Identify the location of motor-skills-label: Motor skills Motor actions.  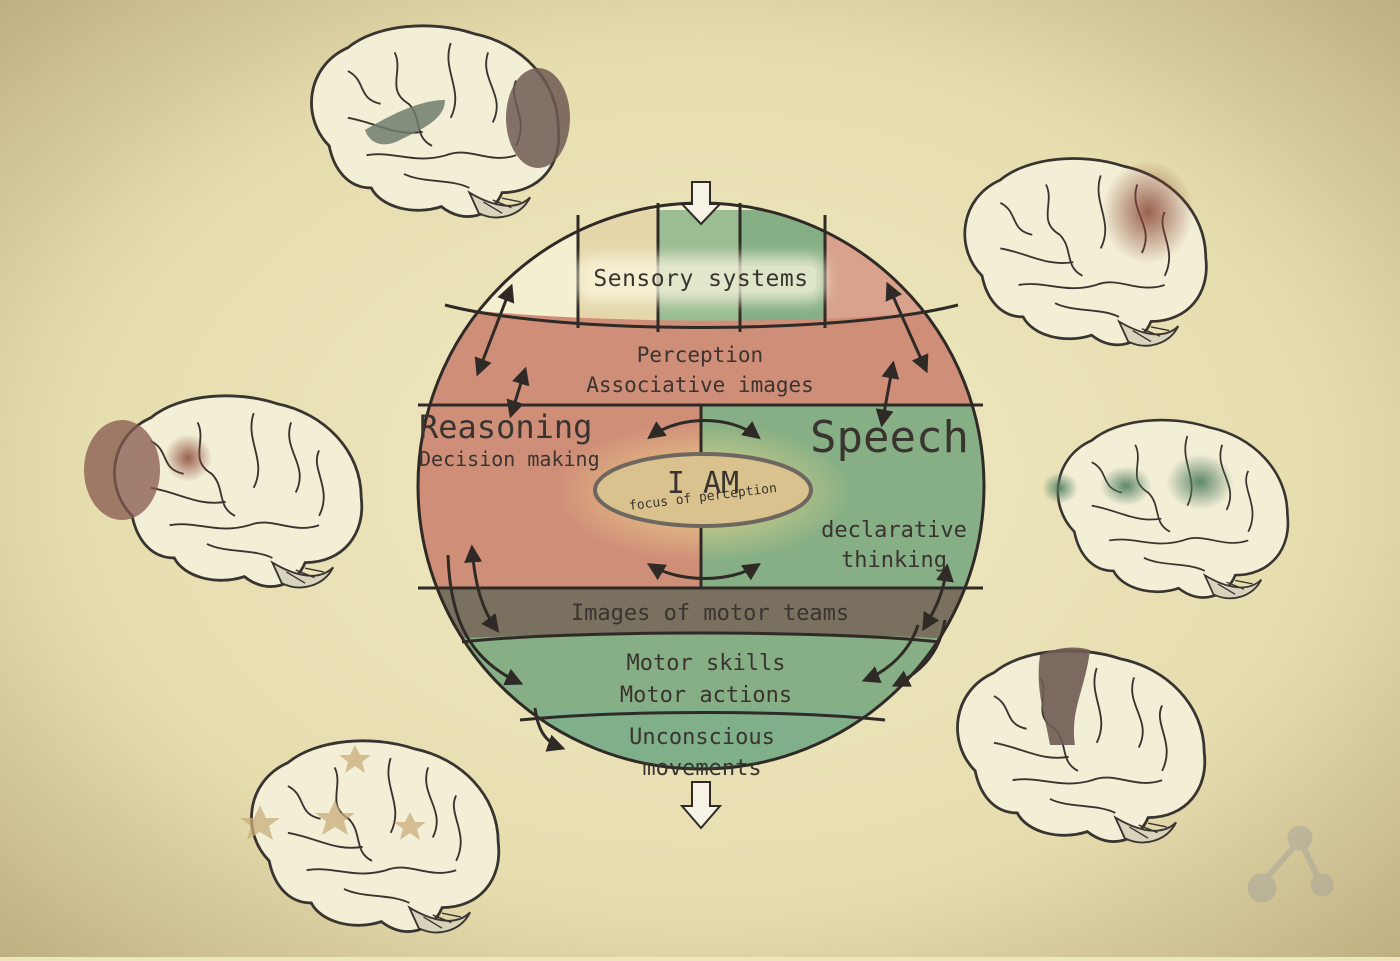
(706, 680).